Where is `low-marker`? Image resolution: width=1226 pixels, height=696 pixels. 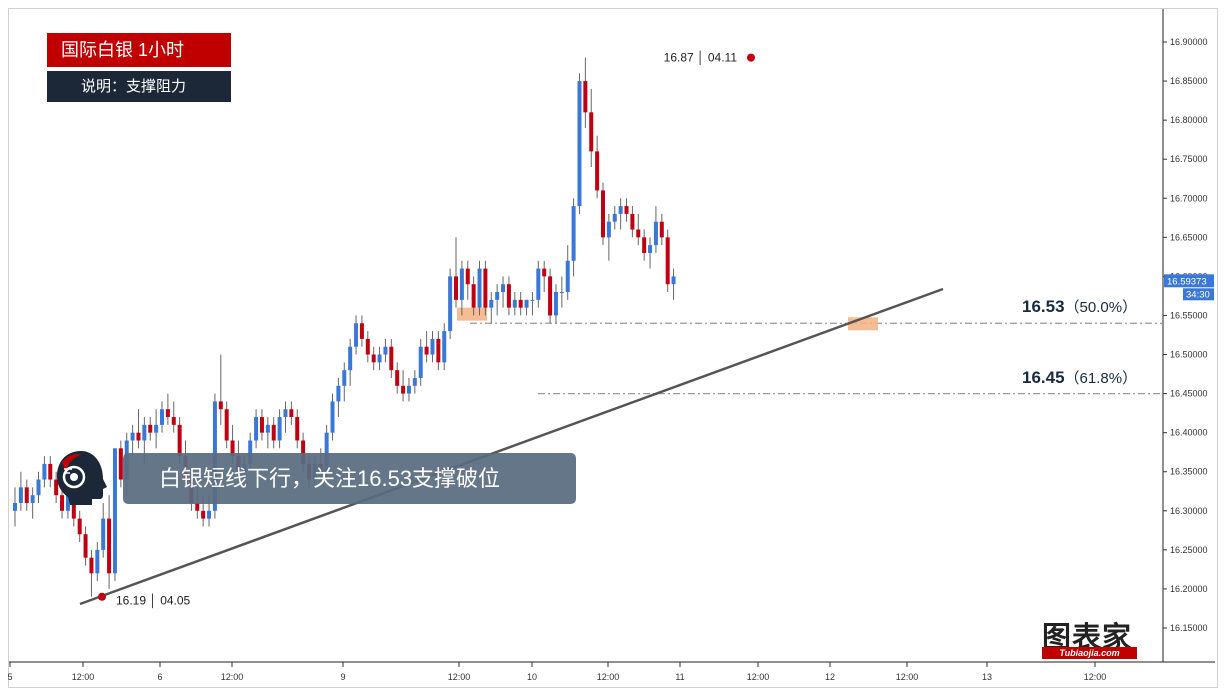 low-marker is located at coordinates (102, 596).